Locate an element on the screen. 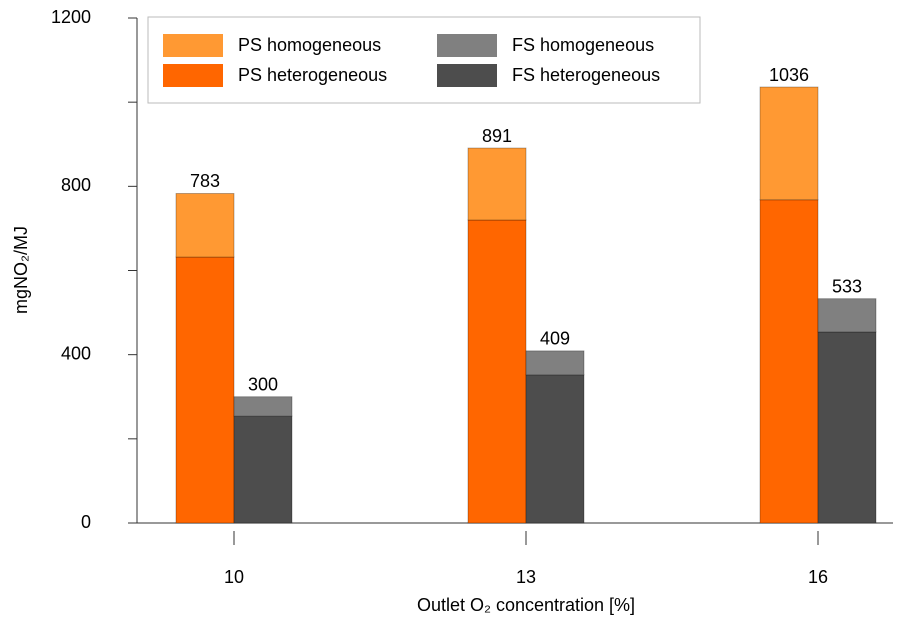 This screenshot has width=906, height=619. y-tick-label: 0 is located at coordinates (86, 522).